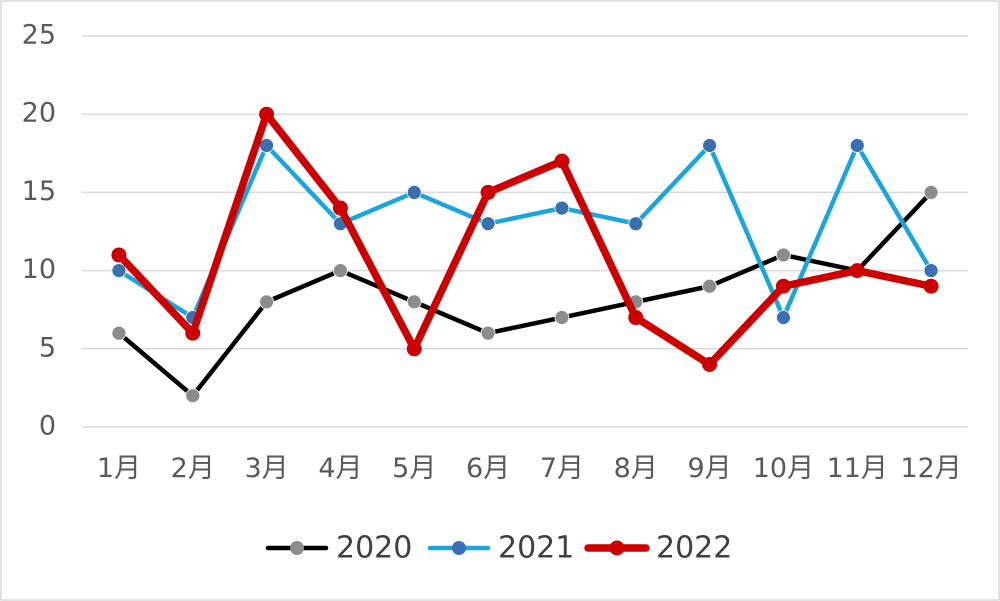  What do you see at coordinates (374, 548) in the screenshot?
I see `legend-label-2020: 2020` at bounding box center [374, 548].